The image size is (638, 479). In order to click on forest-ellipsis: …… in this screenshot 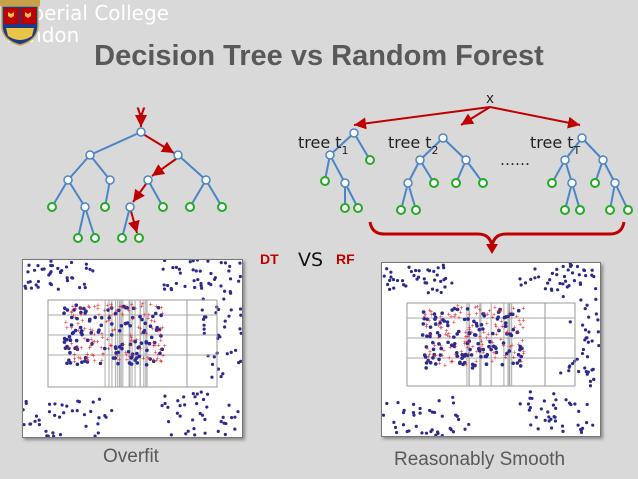, I will do `click(515, 160)`.